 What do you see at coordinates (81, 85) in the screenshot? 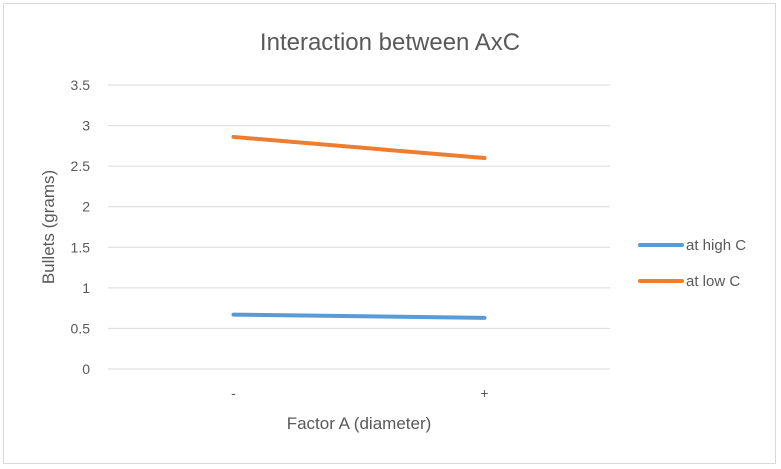
I see `y-tick-label: 3.5` at bounding box center [81, 85].